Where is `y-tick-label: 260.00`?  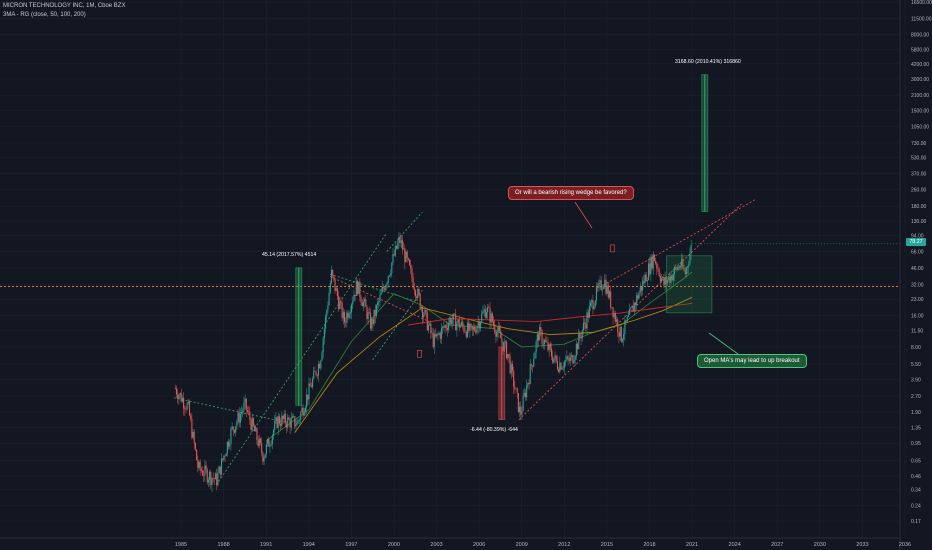 y-tick-label: 260.00 is located at coordinates (919, 191).